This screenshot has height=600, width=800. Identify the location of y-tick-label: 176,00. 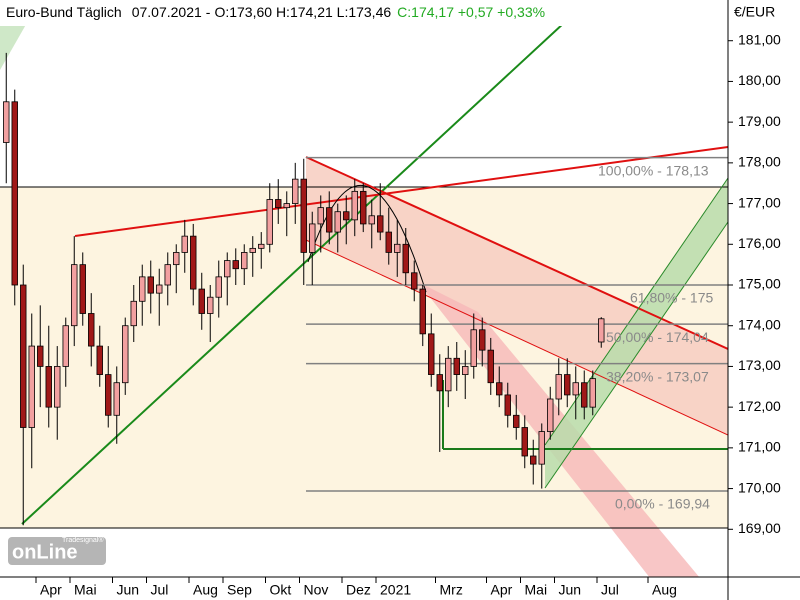
(759, 243).